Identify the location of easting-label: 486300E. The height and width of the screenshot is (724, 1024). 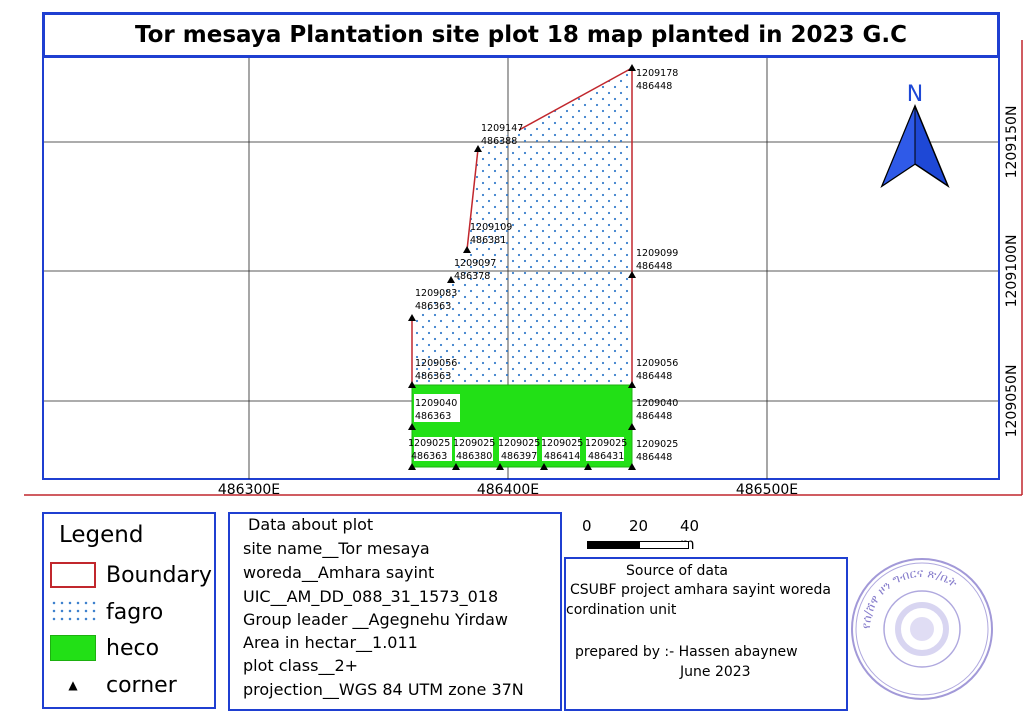
(249, 490).